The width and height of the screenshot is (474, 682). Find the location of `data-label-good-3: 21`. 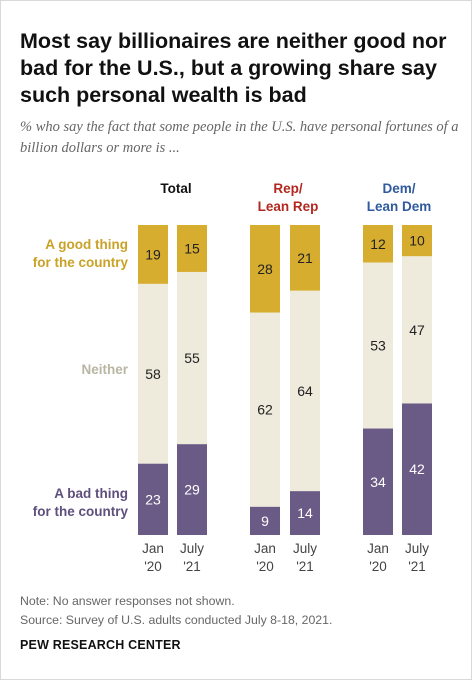

data-label-good-3: 21 is located at coordinates (305, 258).